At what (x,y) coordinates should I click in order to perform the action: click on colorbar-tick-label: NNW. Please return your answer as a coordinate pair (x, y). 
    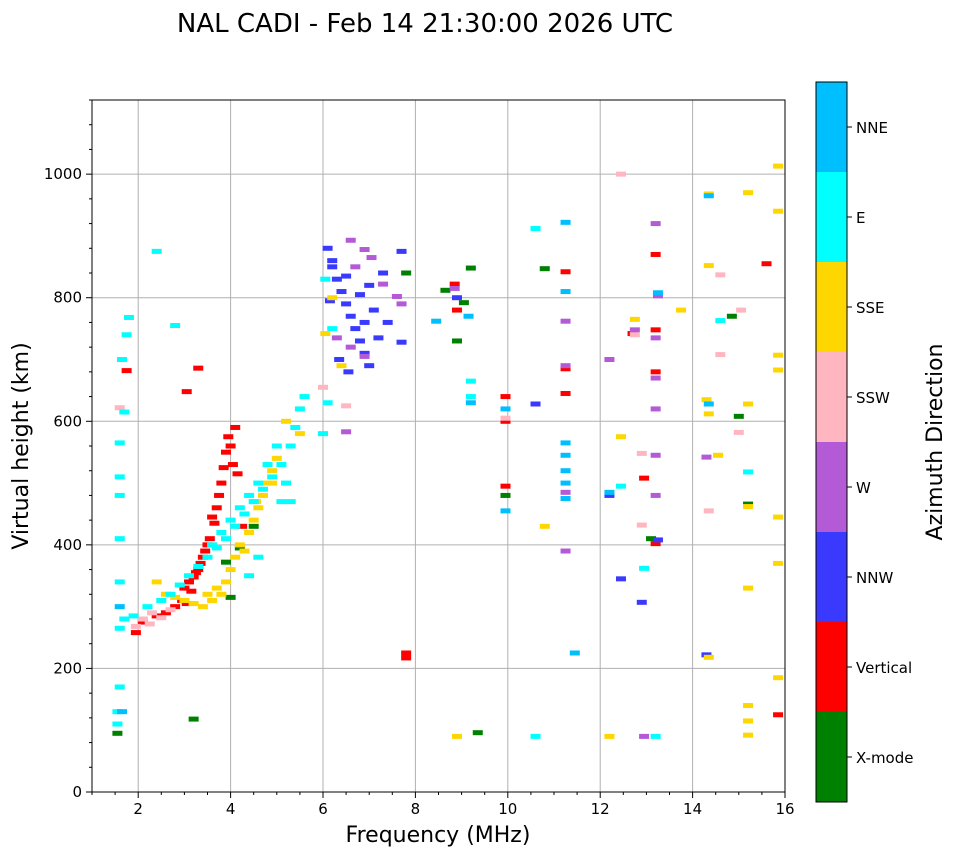
    Looking at the image, I should click on (874, 578).